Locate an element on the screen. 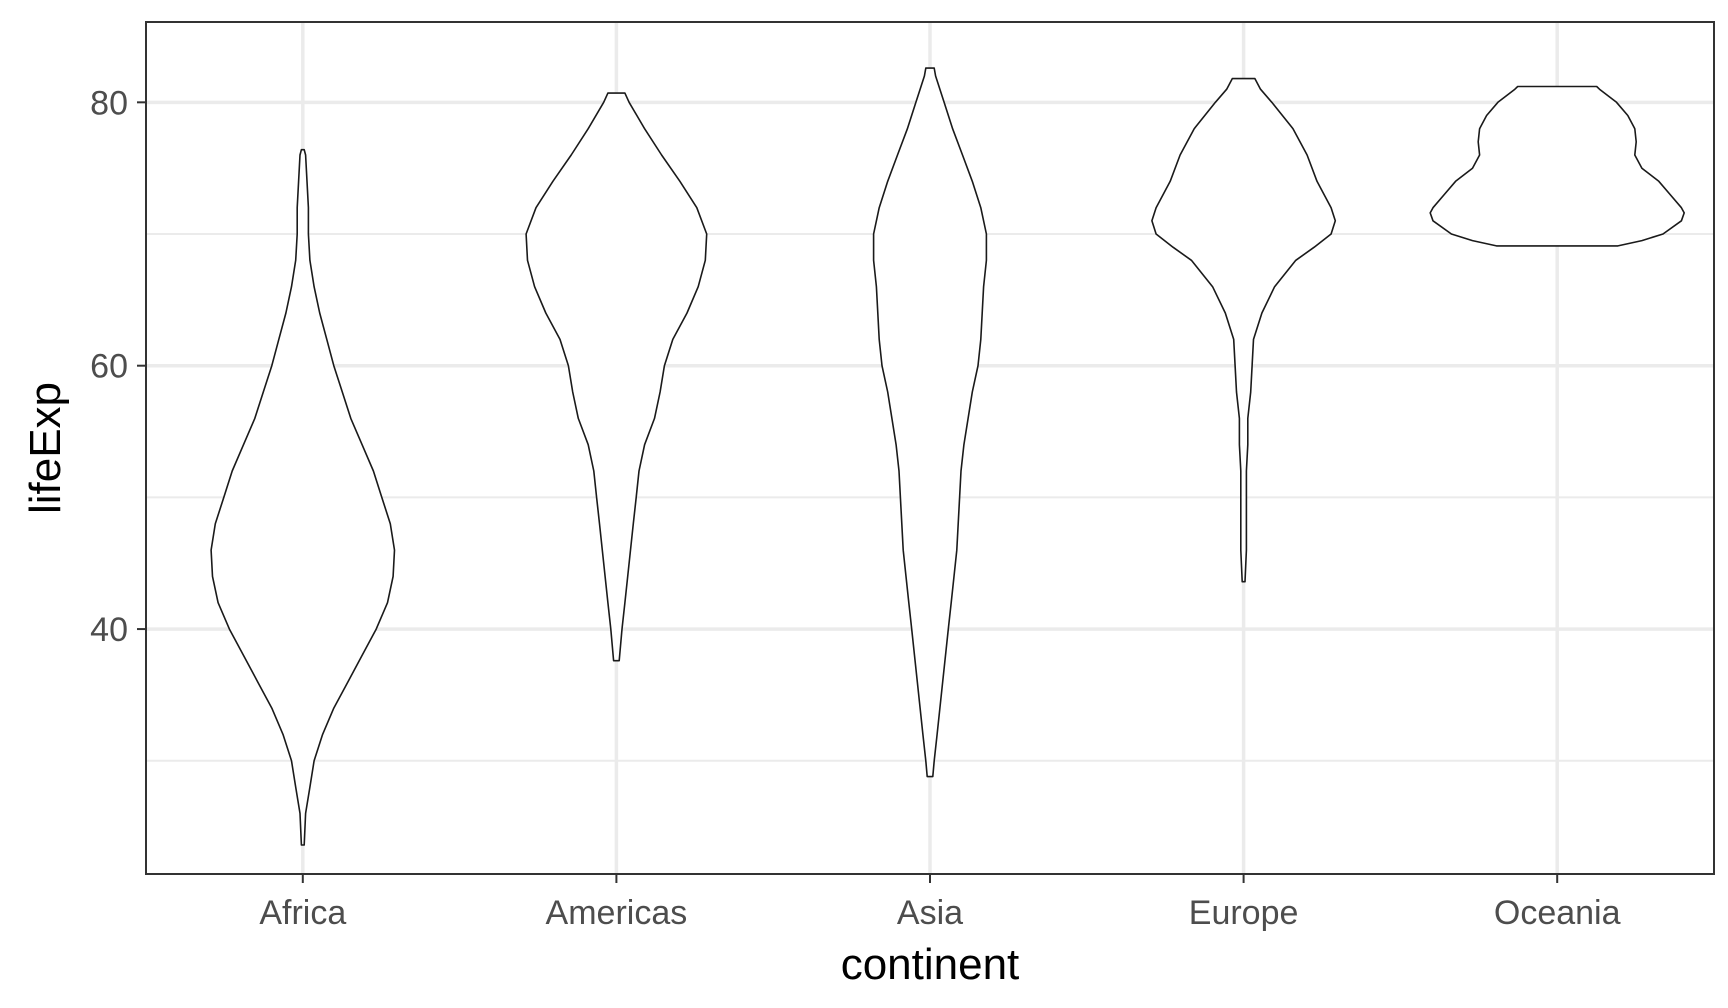 The image size is (1728, 1008). x-axis-title: continent is located at coordinates (930, 964).